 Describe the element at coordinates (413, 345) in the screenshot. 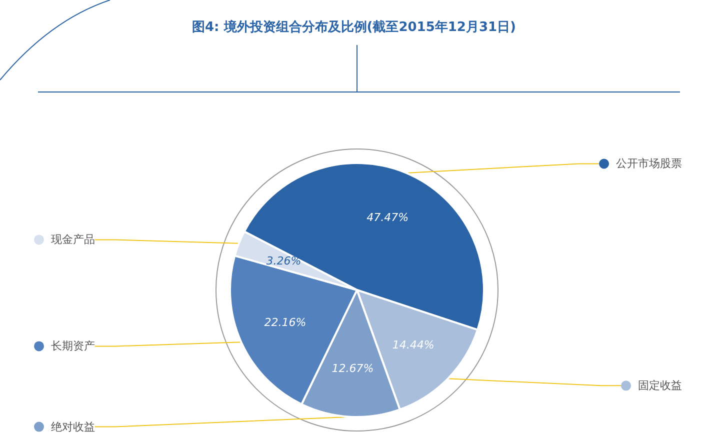

I see `data-label: 14.44%` at that location.